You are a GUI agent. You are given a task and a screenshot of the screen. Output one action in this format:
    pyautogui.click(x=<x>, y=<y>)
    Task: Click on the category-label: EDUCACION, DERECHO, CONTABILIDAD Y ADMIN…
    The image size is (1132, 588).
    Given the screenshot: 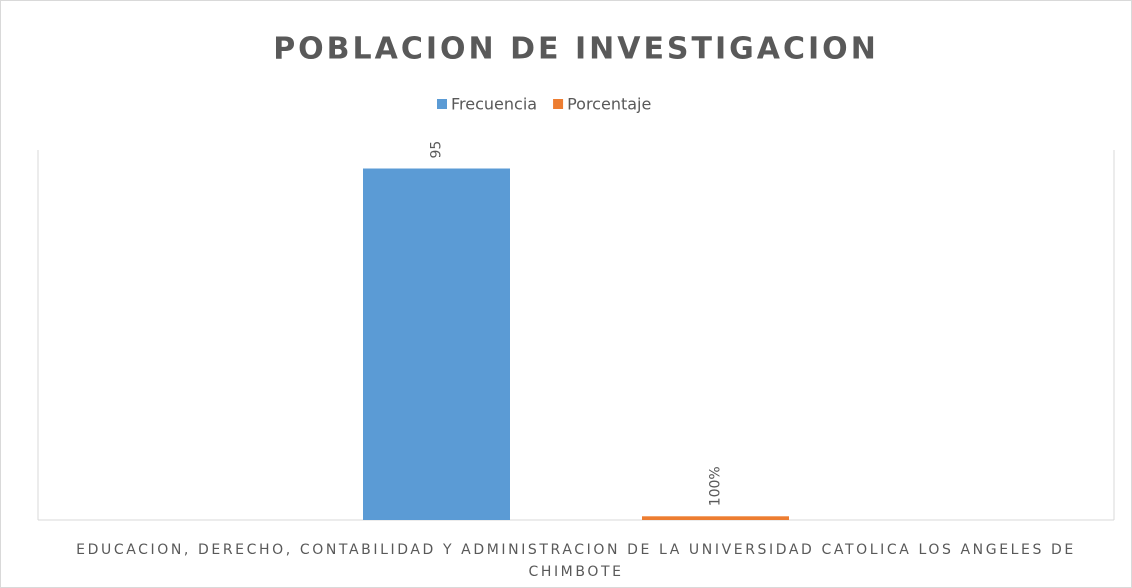 What is the action you would take?
    pyautogui.click(x=576, y=561)
    